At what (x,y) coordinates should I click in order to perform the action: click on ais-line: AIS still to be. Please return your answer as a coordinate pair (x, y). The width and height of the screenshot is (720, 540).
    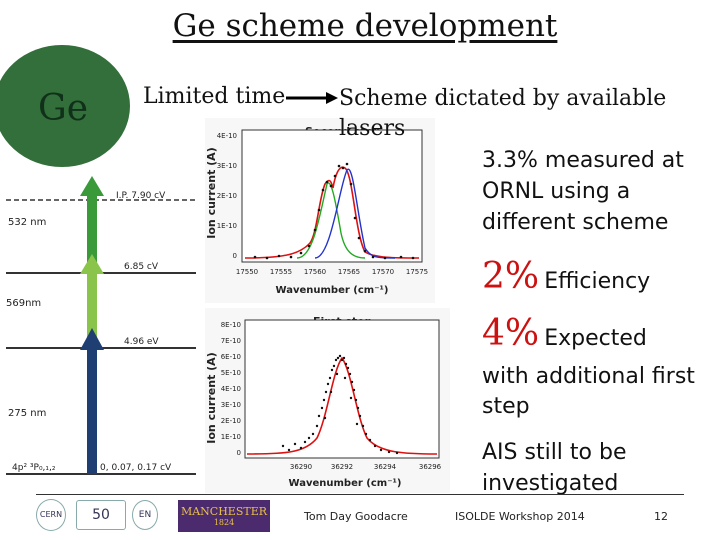
    Looking at the image, I should click on (554, 452).